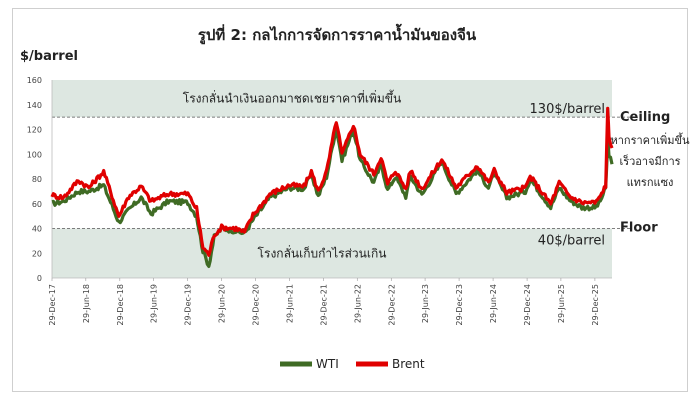  What do you see at coordinates (561, 303) in the screenshot?
I see `x-tick-label: 29-Jun-25` at bounding box center [561, 303].